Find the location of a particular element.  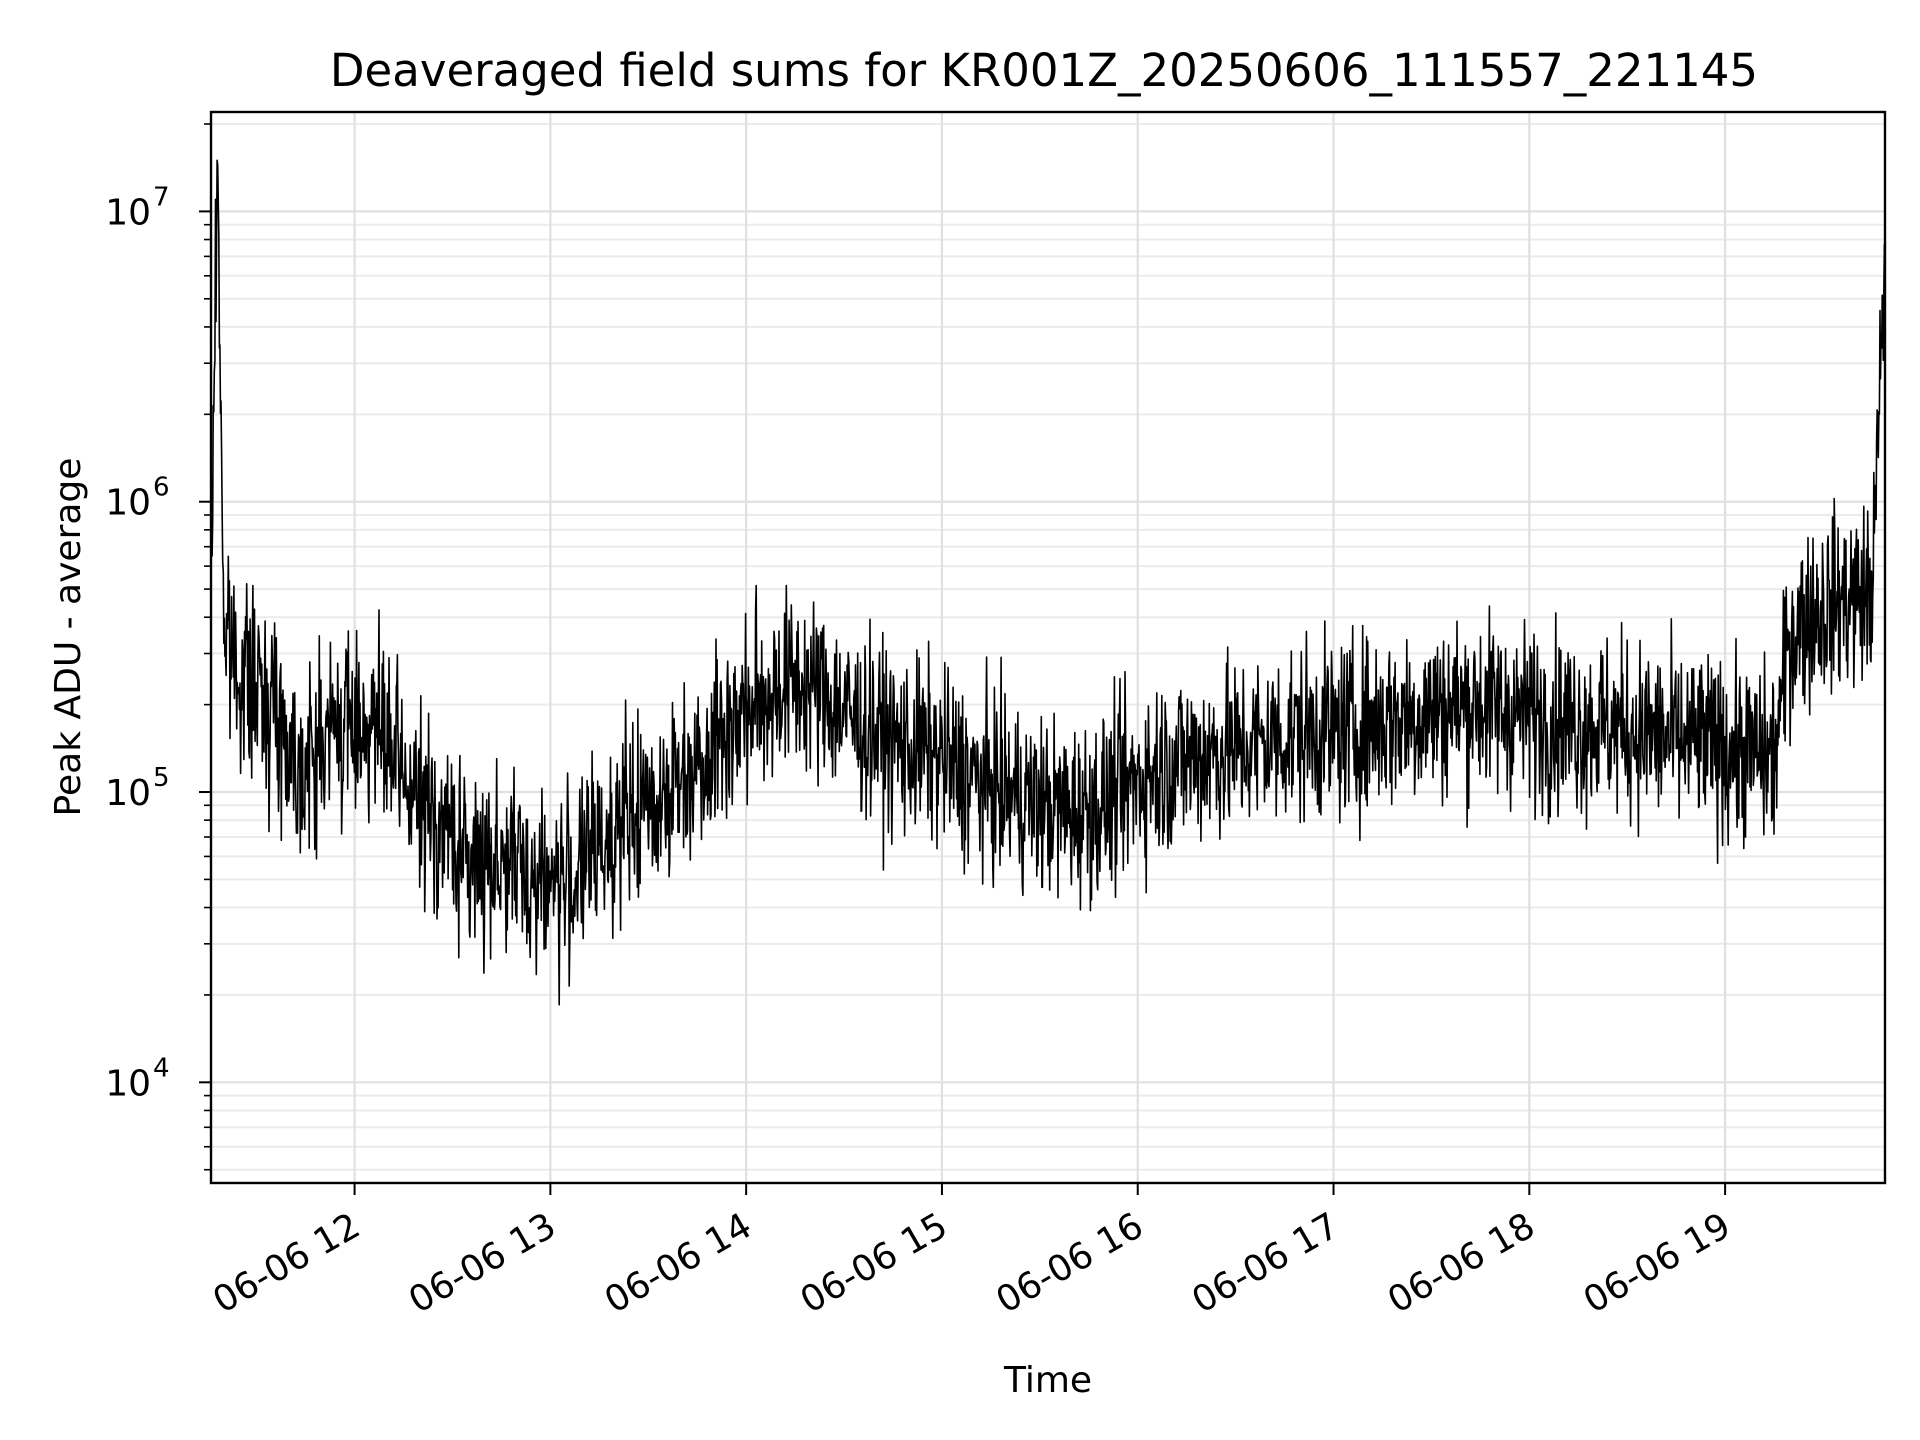

y-tick-exponent: 5 is located at coordinates (161, 778).